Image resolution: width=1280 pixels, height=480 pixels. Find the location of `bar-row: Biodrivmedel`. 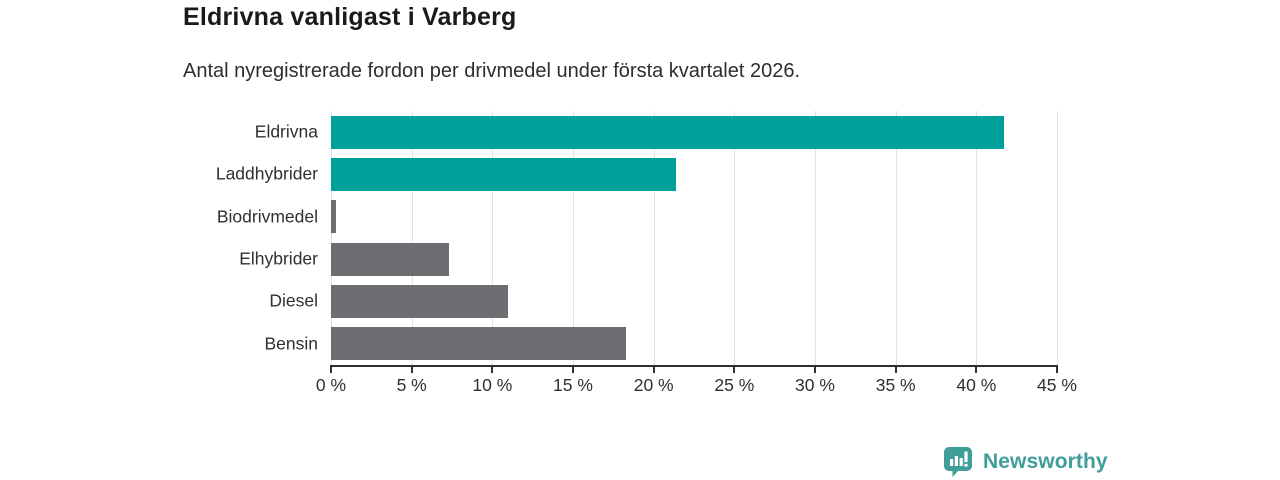

bar-row: Biodrivmedel is located at coordinates (637, 217).